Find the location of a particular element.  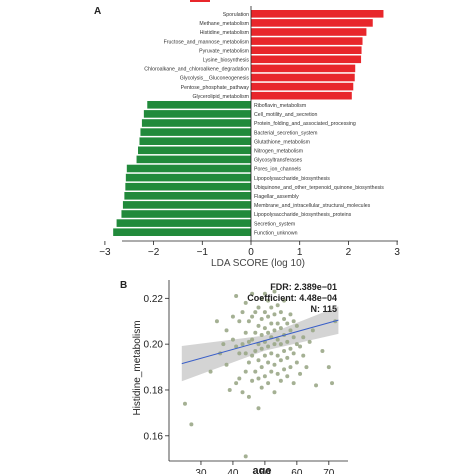

lda-bar-label: Histidine_metabolism is located at coordinates (224, 33).